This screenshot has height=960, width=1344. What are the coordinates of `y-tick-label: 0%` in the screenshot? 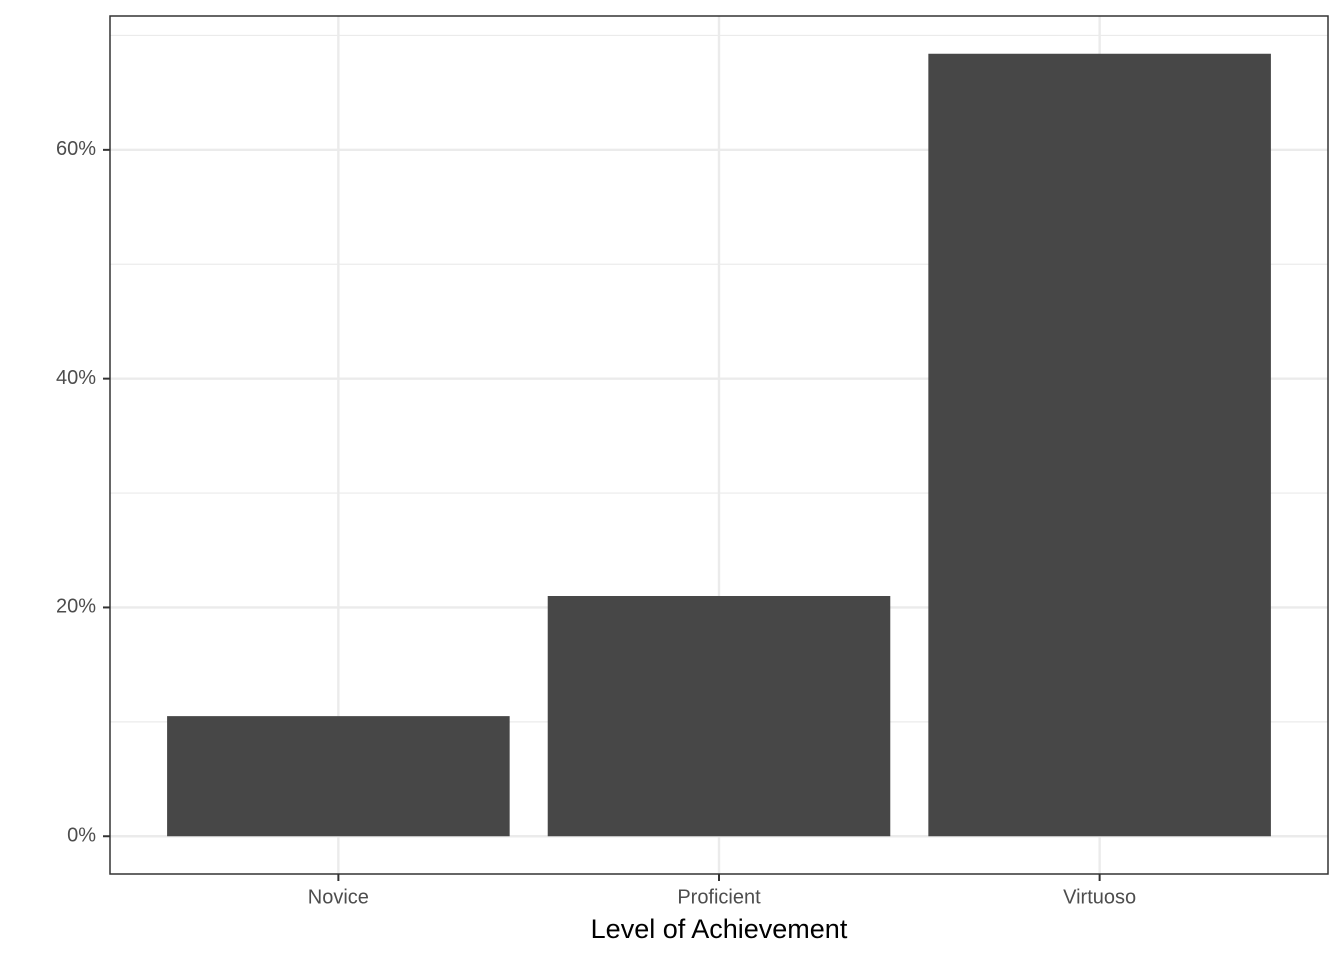 It's located at (81, 836).